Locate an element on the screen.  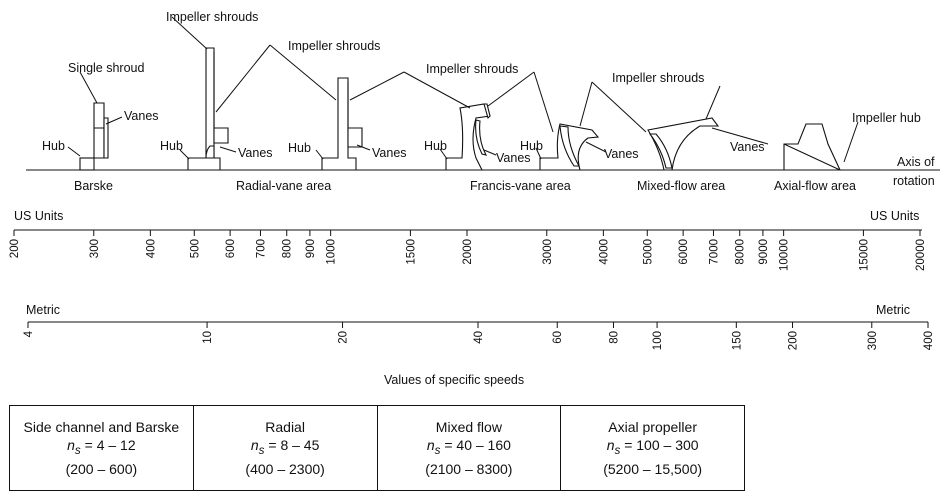
scale-caption: Values of specific speeds is located at coordinates (454, 380).